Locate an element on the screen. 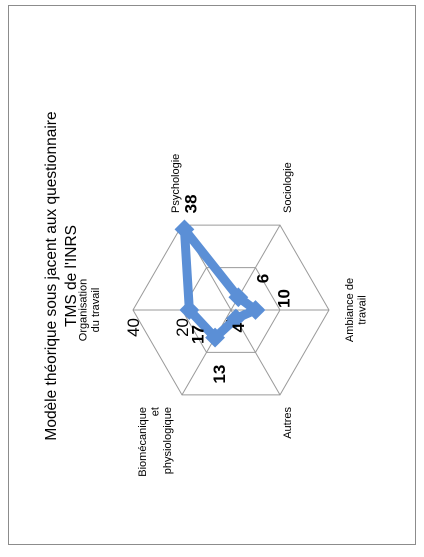 The image size is (424, 557). category-label-6-line-1: Biomécanique is located at coordinates (143, 442).